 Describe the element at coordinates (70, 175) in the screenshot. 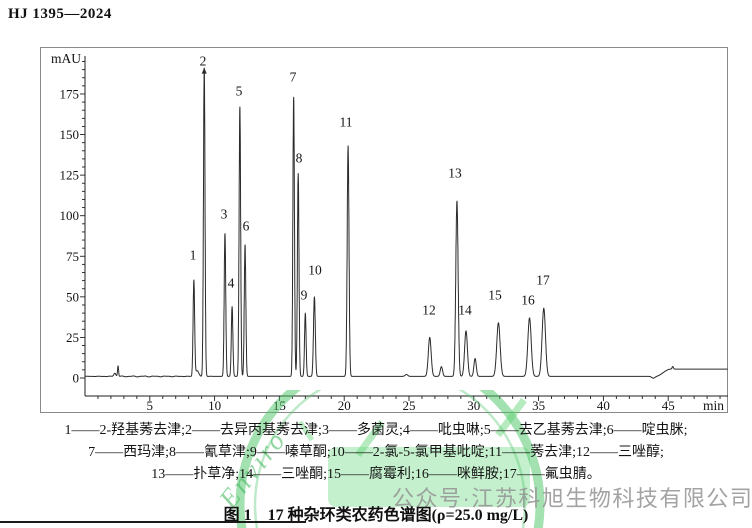

I see `svg-text: 125` at that location.